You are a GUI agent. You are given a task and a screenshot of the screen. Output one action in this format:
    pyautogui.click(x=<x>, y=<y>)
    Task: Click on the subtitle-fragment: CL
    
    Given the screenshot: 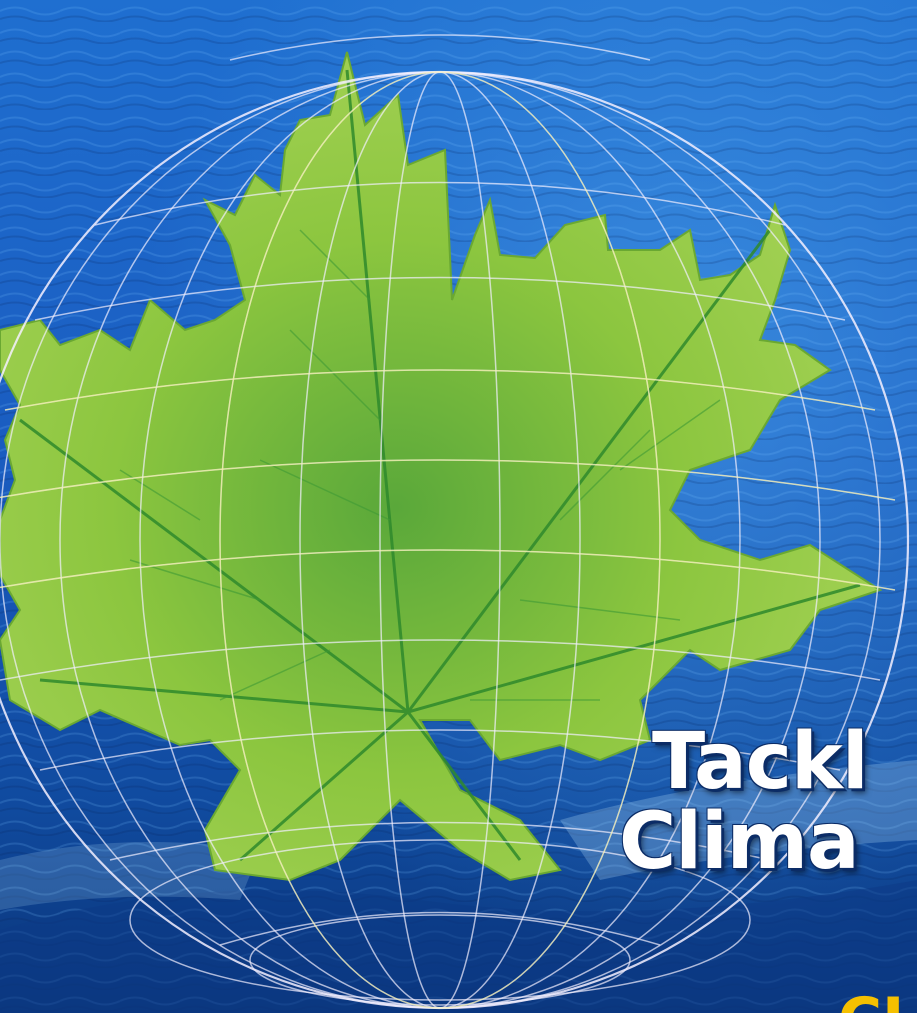 What is the action you would take?
    pyautogui.click(x=877, y=1001)
    